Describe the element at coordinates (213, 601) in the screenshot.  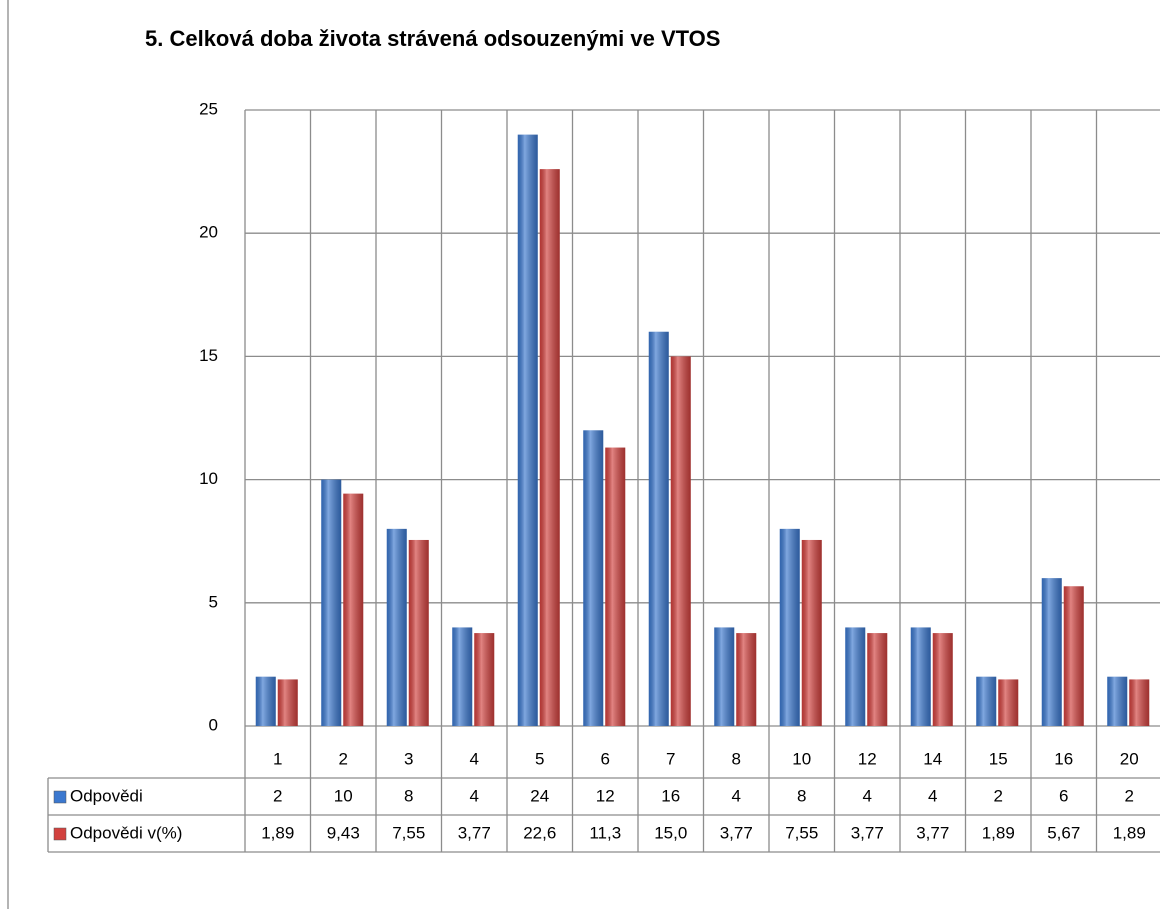
I see `y-tick-label: 5` at that location.